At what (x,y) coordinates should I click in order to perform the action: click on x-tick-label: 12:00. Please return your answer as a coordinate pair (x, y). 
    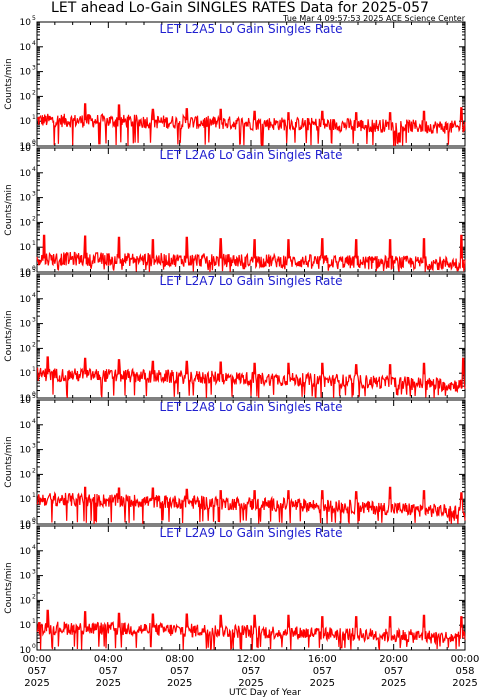
    Looking at the image, I should click on (251, 659).